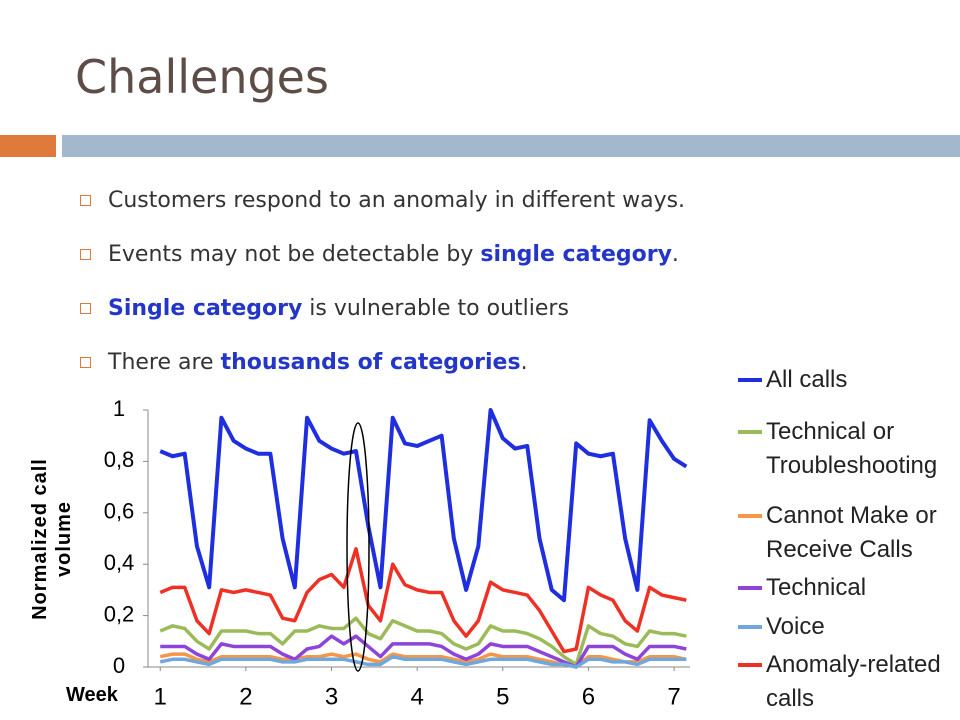 The image size is (960, 720). Describe the element at coordinates (795, 626) in the screenshot. I see `legend-label: Voice` at that location.